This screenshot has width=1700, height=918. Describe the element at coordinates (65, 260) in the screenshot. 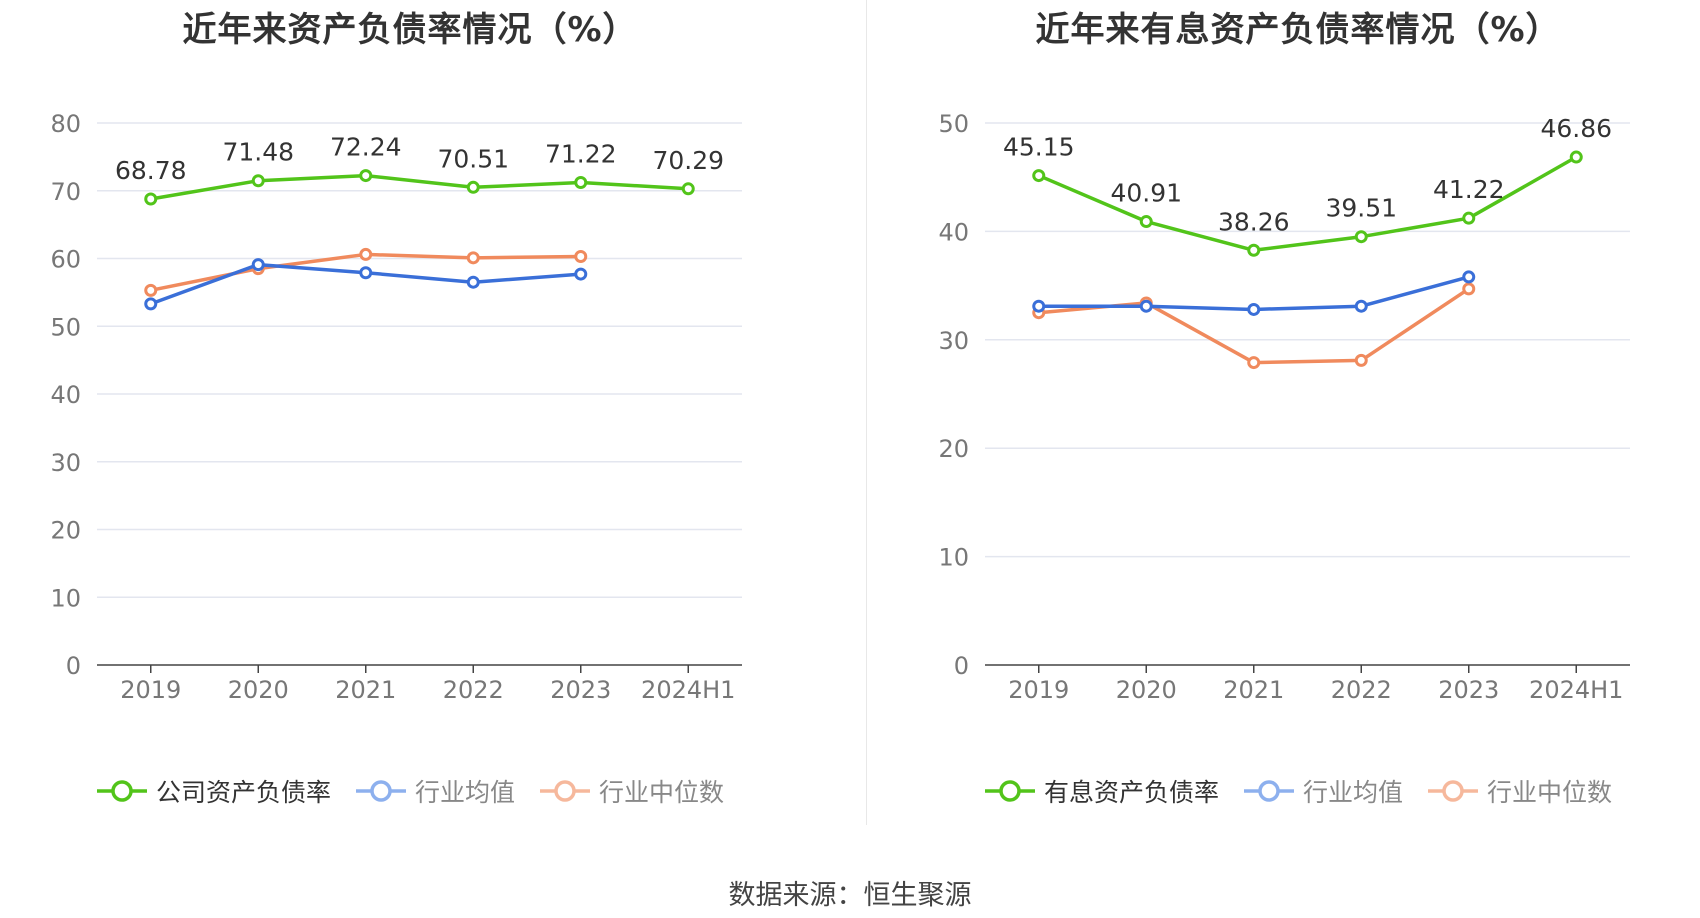

I see `y-tick-label: 60` at that location.